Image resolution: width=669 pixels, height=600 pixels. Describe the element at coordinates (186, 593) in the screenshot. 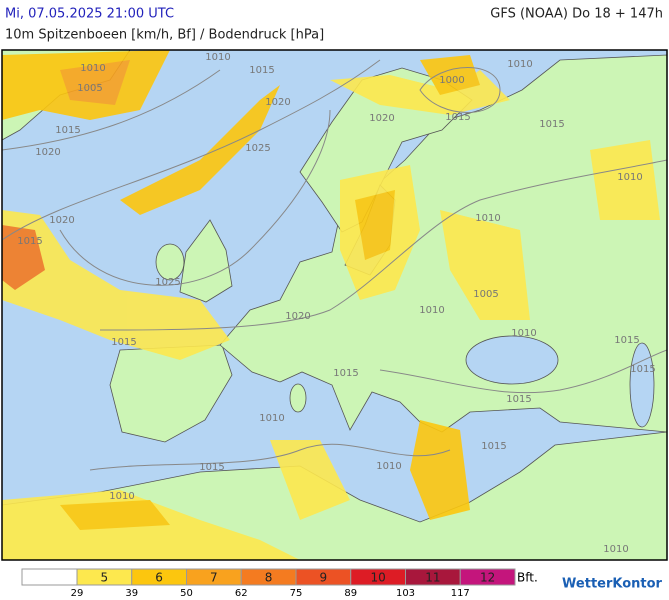

I see `legend-threshold: 50` at that location.